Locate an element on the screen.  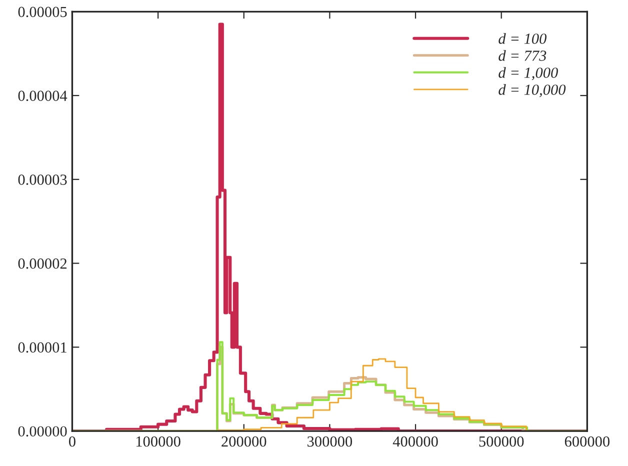
legend-label: d = 773 is located at coordinates (522, 55).